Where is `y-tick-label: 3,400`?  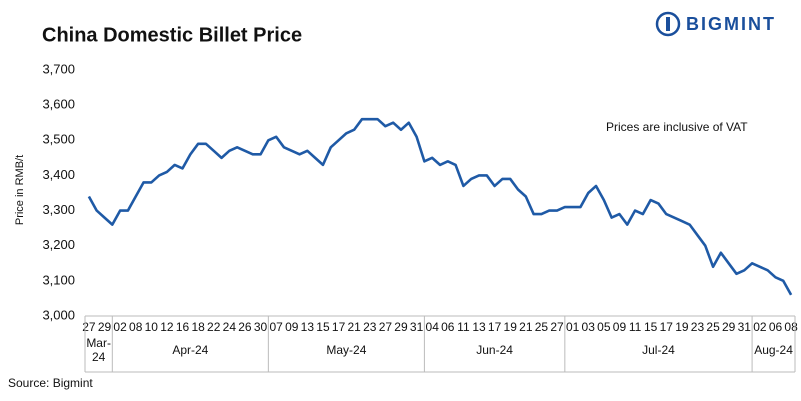
y-tick-label: 3,400 is located at coordinates (58, 174).